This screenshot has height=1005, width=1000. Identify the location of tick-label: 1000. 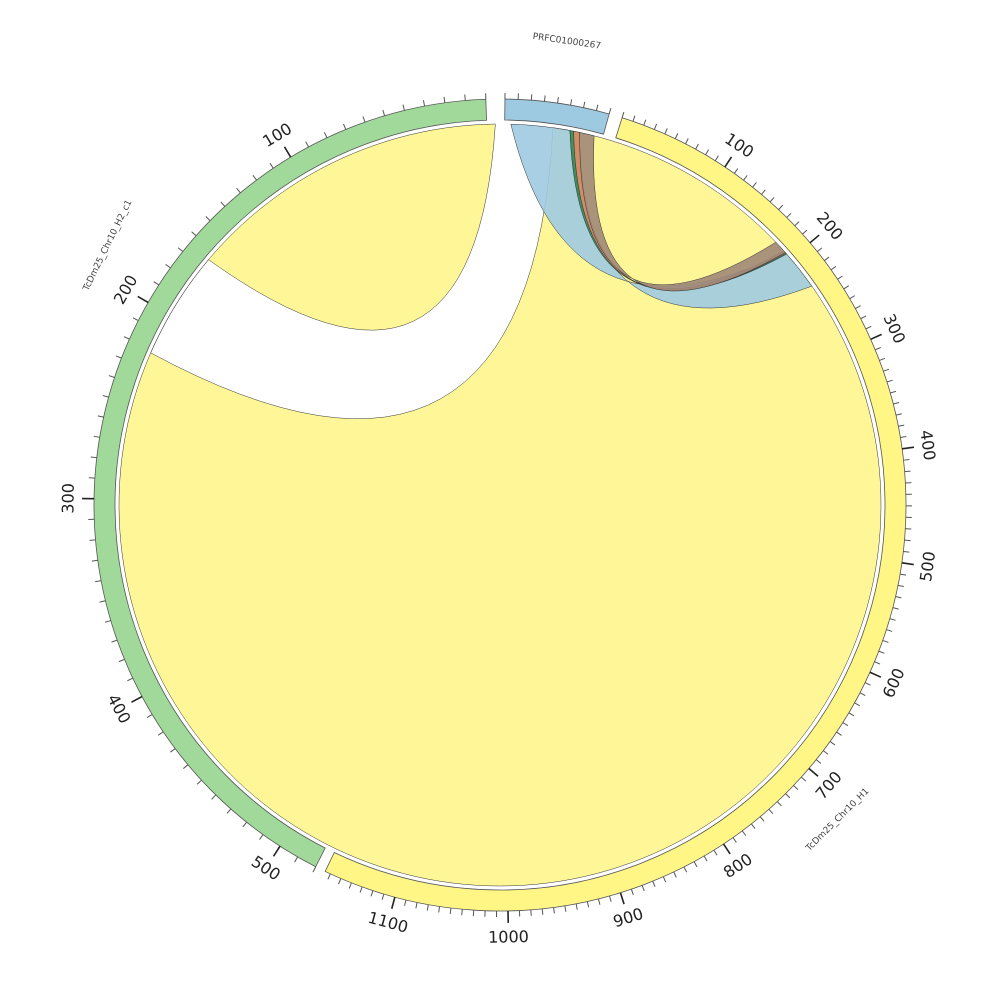
(508, 937).